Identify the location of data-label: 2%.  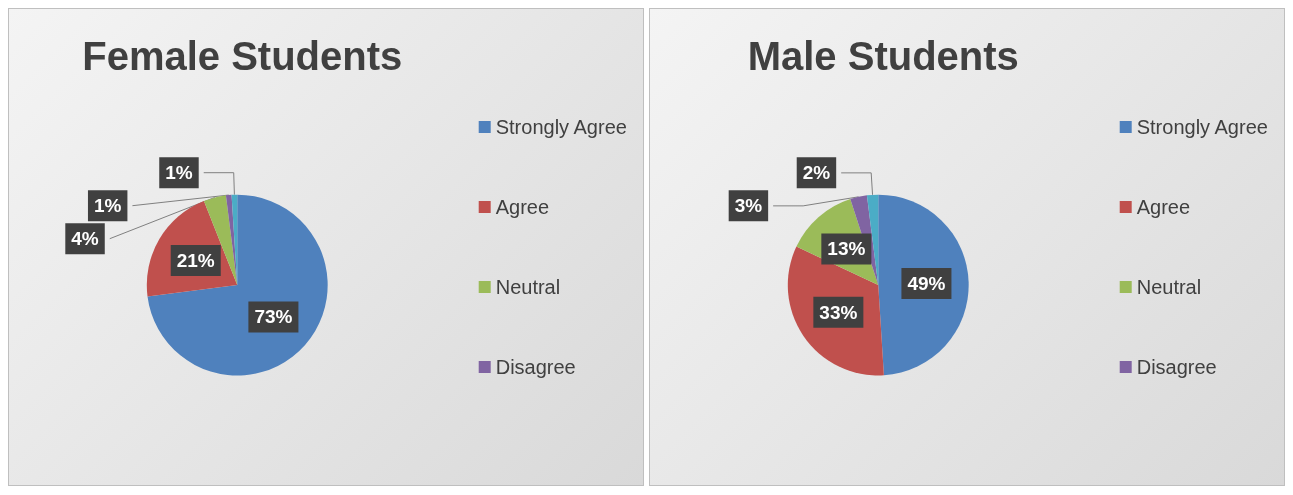
(816, 173).